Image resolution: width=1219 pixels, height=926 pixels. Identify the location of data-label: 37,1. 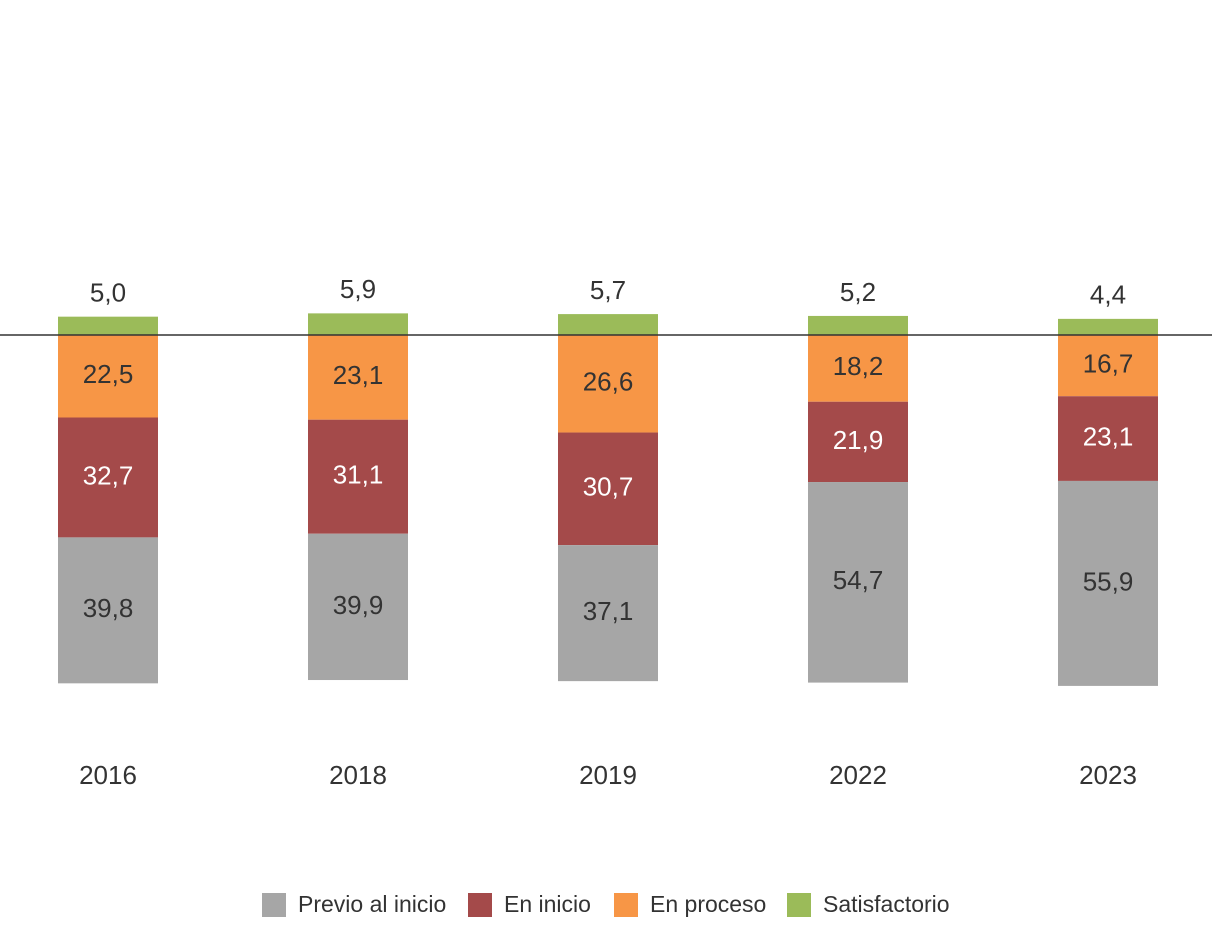
(608, 611).